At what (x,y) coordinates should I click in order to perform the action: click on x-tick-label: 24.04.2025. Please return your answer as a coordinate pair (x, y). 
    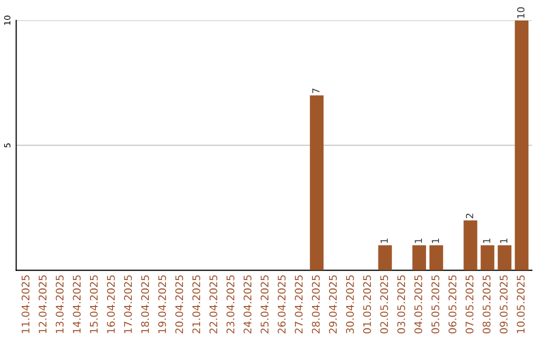
    Looking at the image, I should click on (248, 304).